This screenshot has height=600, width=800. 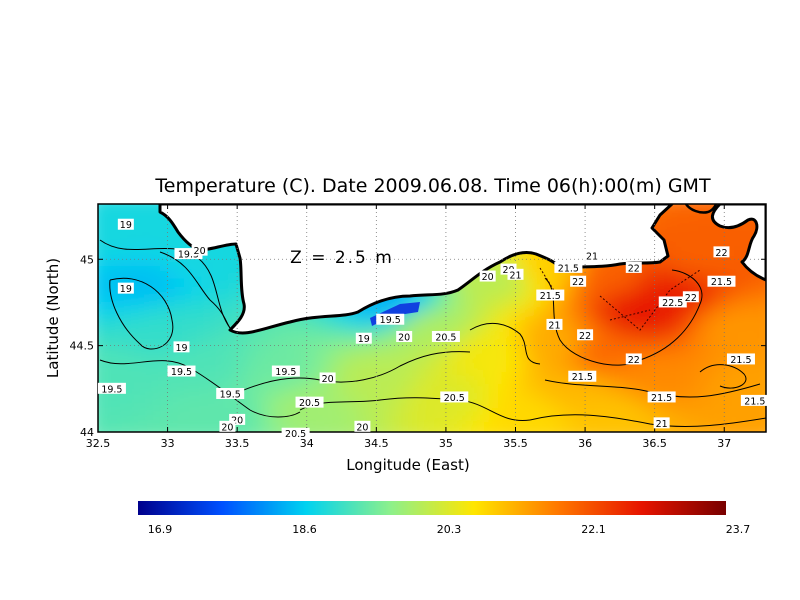 What do you see at coordinates (593, 529) in the screenshot?
I see `colorbar-tick-label: 22.1` at bounding box center [593, 529].